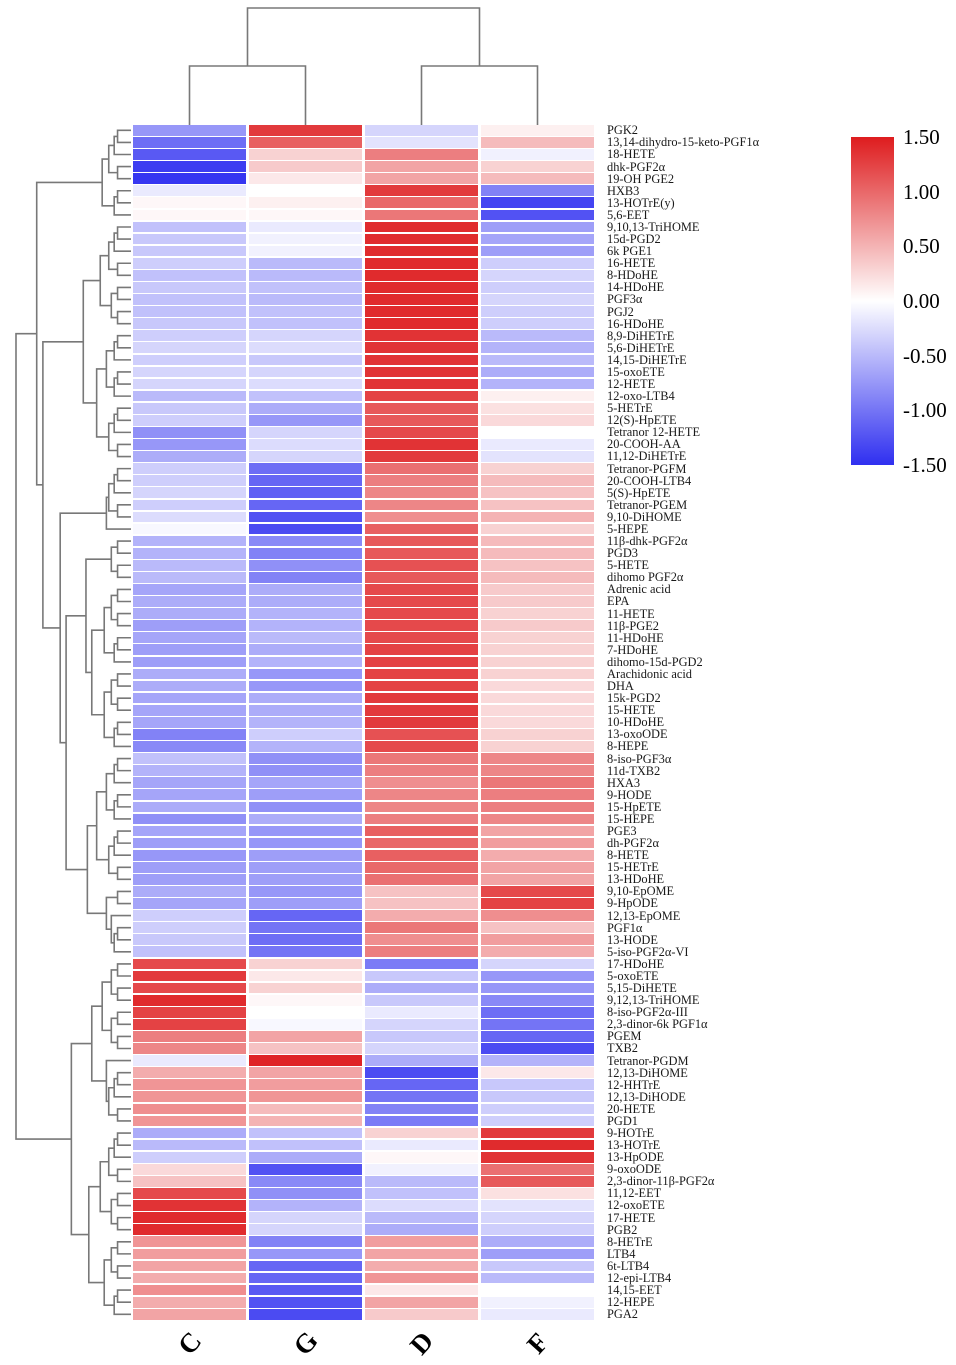  Describe the element at coordinates (636, 722) in the screenshot. I see `row-label: 10-HDoHE` at that location.